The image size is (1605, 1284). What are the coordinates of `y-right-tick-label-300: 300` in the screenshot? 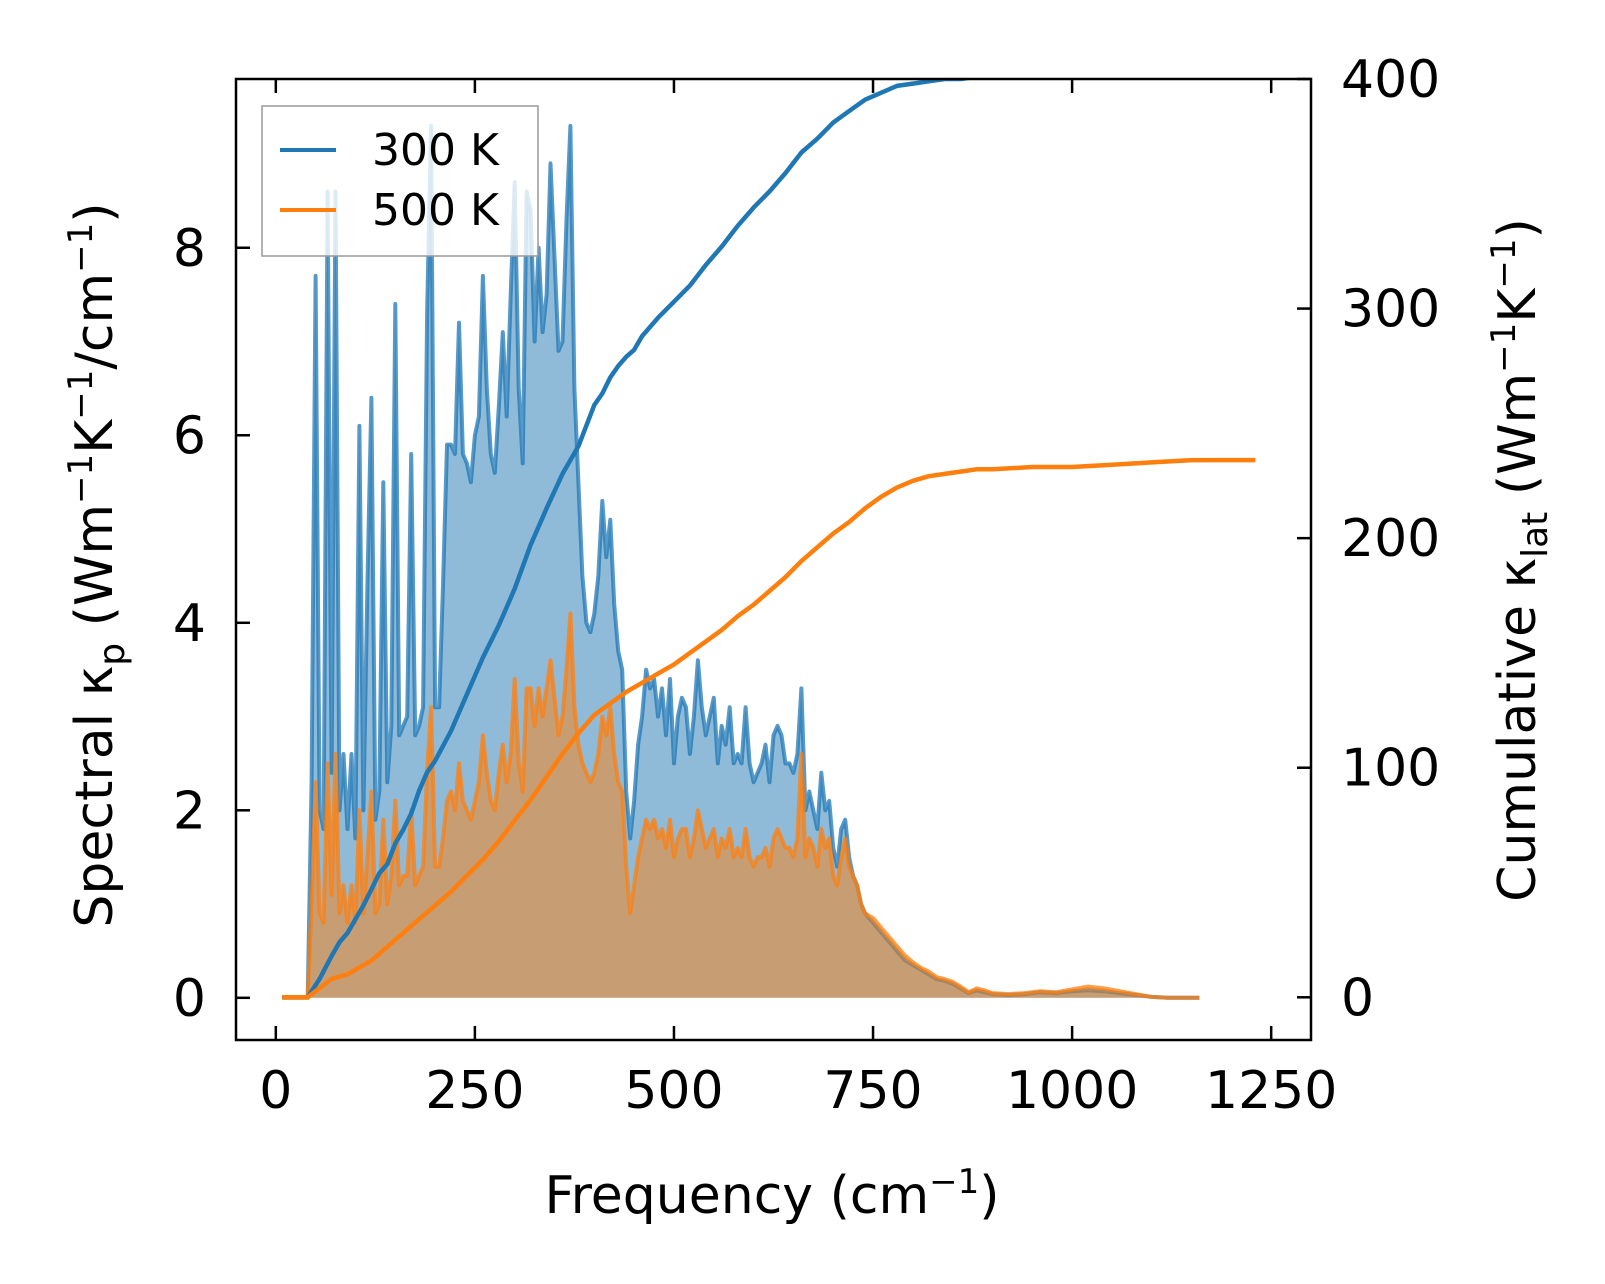 It's located at (1390, 310).